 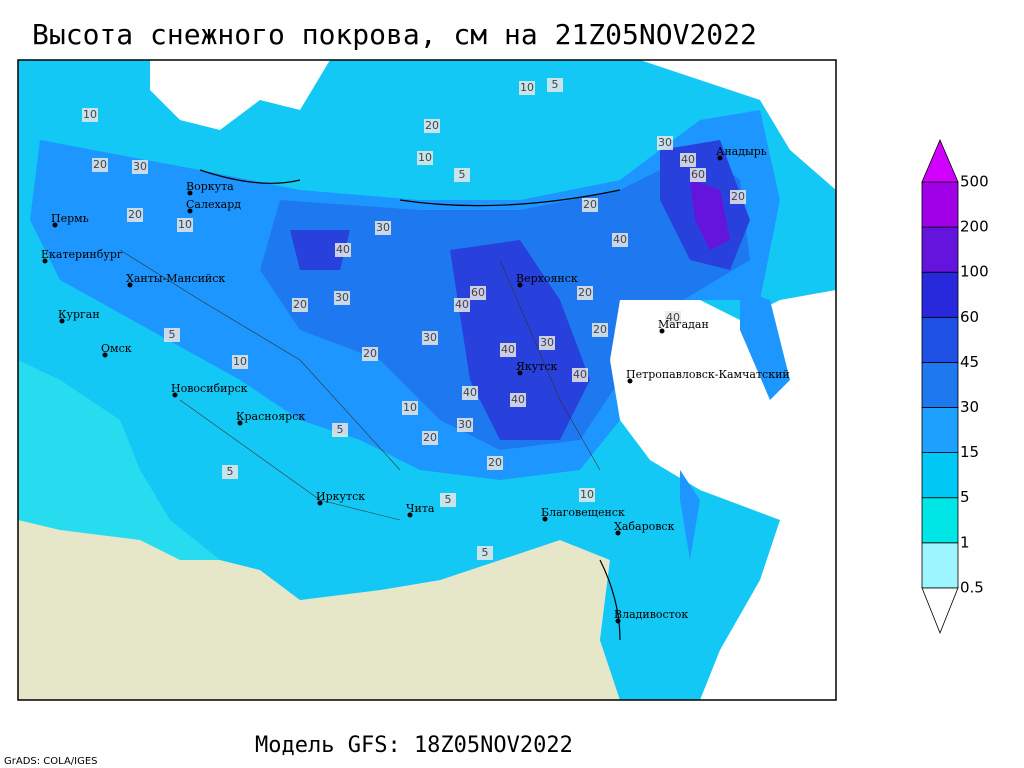 What do you see at coordinates (969, 317) in the screenshot?
I see `colorbar-label: 60` at bounding box center [969, 317].